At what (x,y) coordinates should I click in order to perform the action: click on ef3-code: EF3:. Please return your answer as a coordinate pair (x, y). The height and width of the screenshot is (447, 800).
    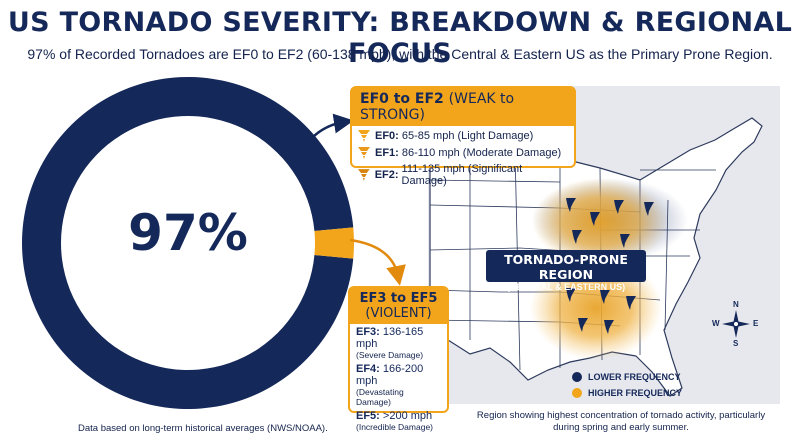
    Looking at the image, I should click on (368, 332).